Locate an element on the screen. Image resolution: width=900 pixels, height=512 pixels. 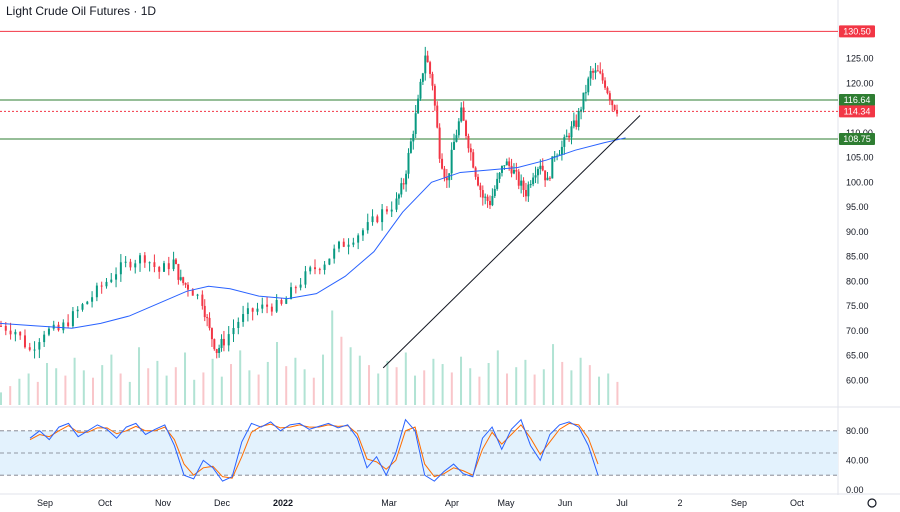
y-tick-label: 60.00 is located at coordinates (857, 380).